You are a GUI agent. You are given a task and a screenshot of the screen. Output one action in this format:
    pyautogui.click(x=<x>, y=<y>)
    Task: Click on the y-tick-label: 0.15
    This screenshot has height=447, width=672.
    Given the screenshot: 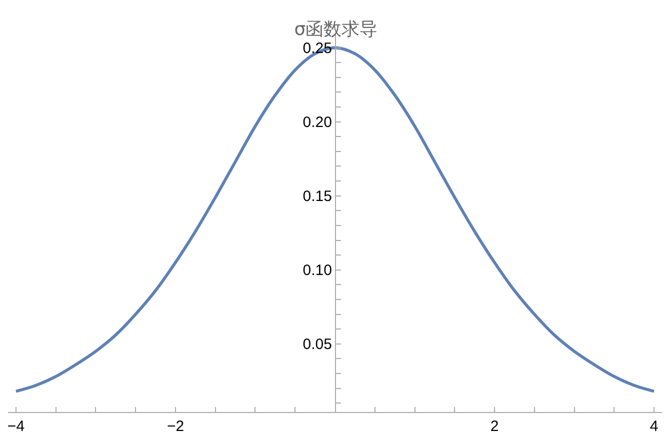 What is the action you would take?
    pyautogui.click(x=317, y=197)
    